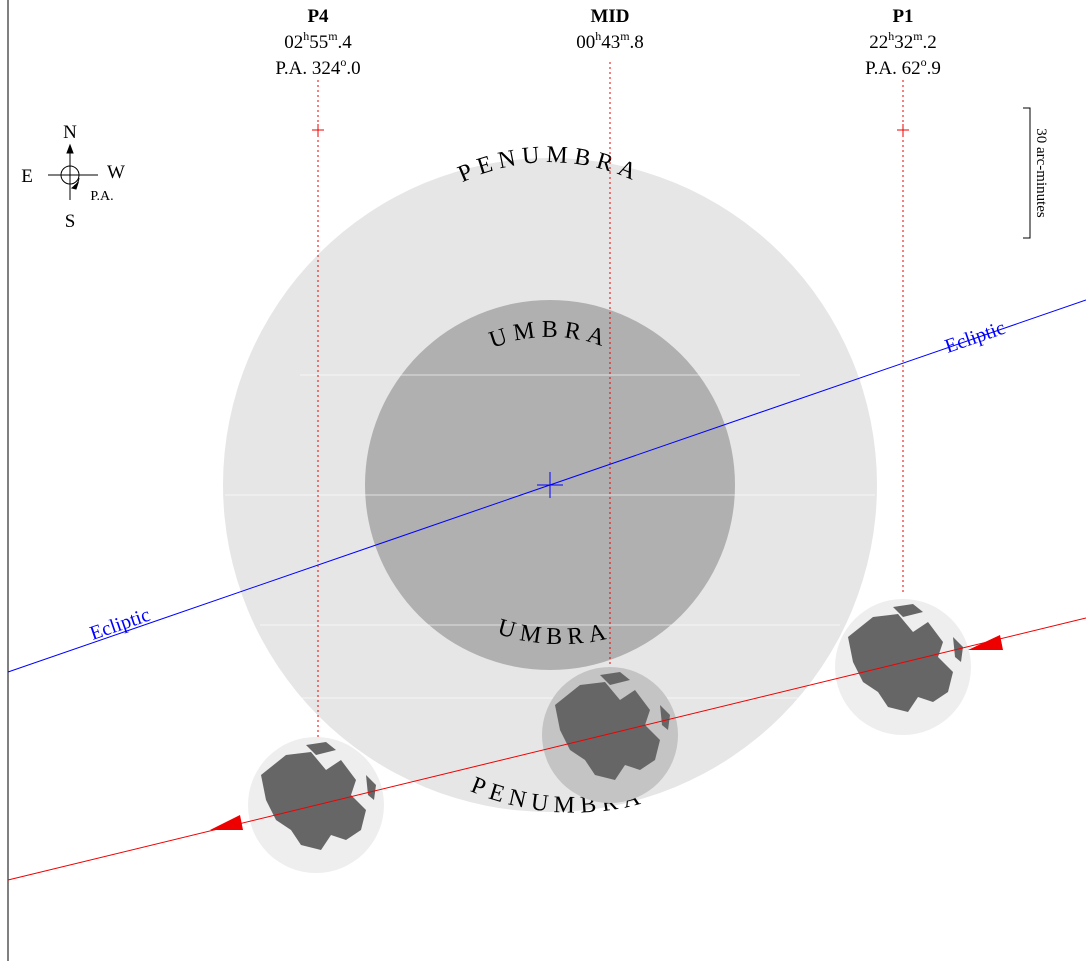 This screenshot has width=1086, height=961. What do you see at coordinates (878, 42) in the screenshot?
I see `time-part: 22` at bounding box center [878, 42].